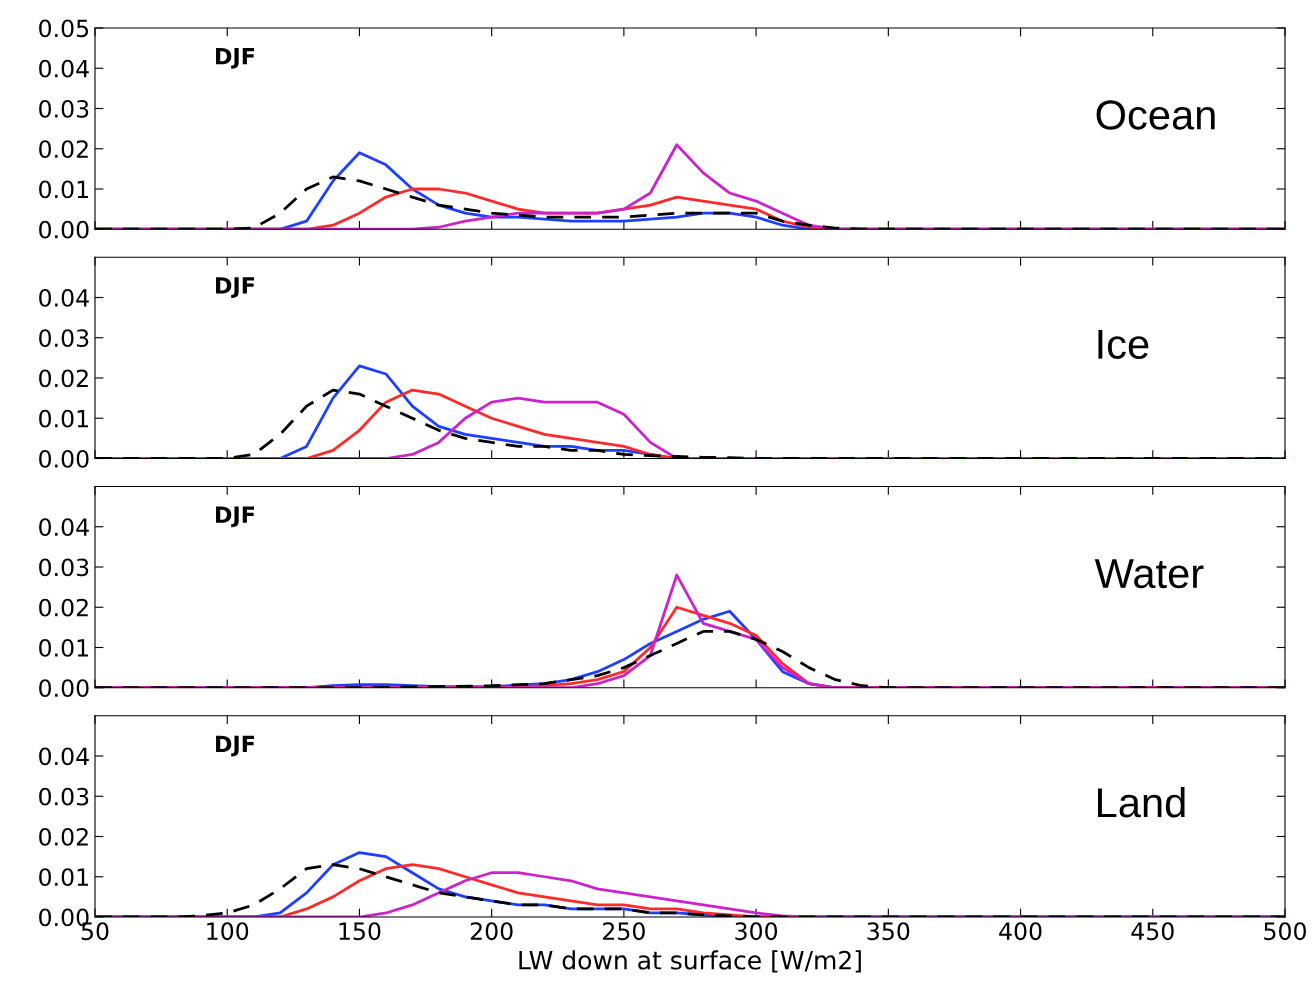  I want to click on annotation: Water, so click(1149, 574).